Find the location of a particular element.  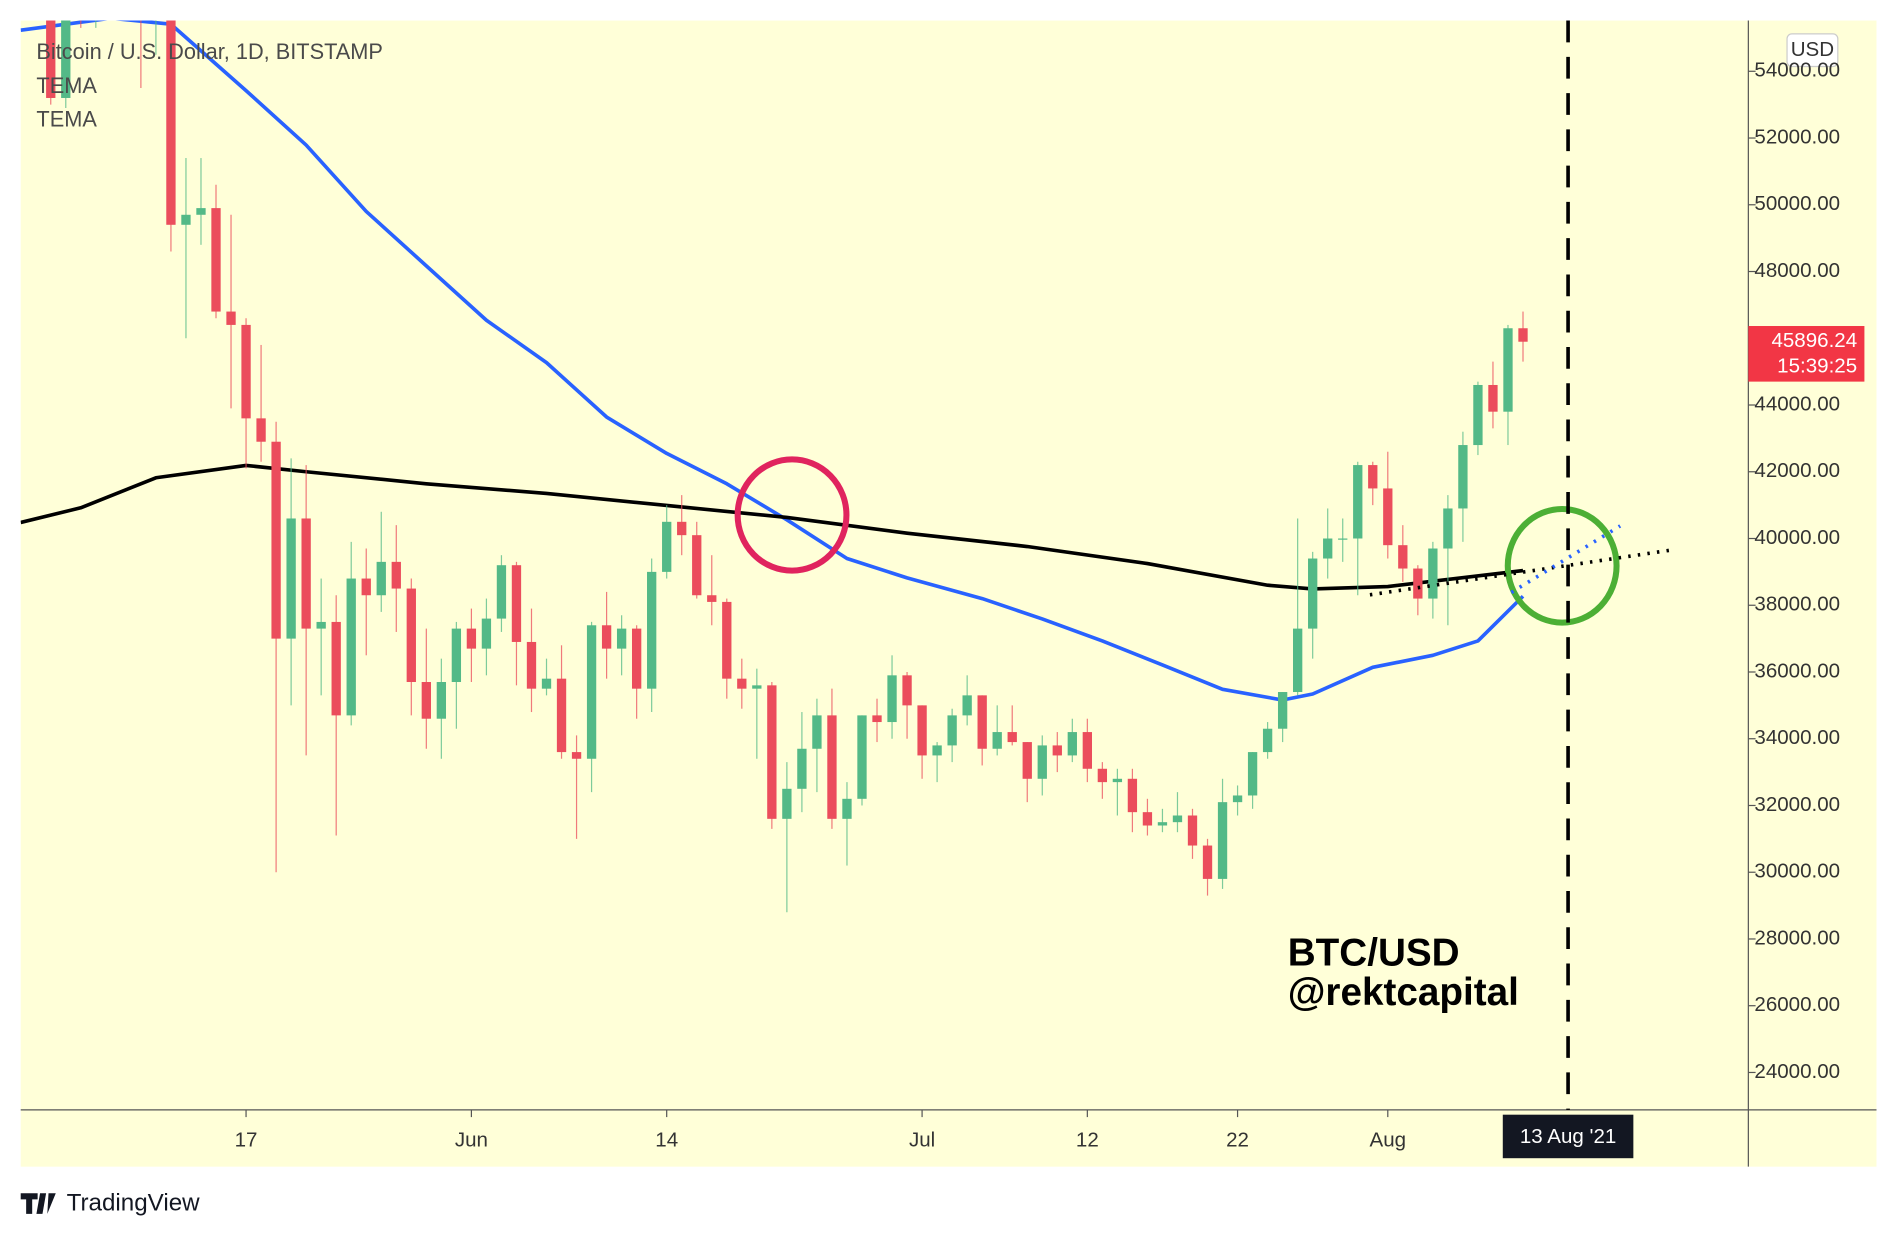

y-tick-label: 32000.00 is located at coordinates (1797, 804).